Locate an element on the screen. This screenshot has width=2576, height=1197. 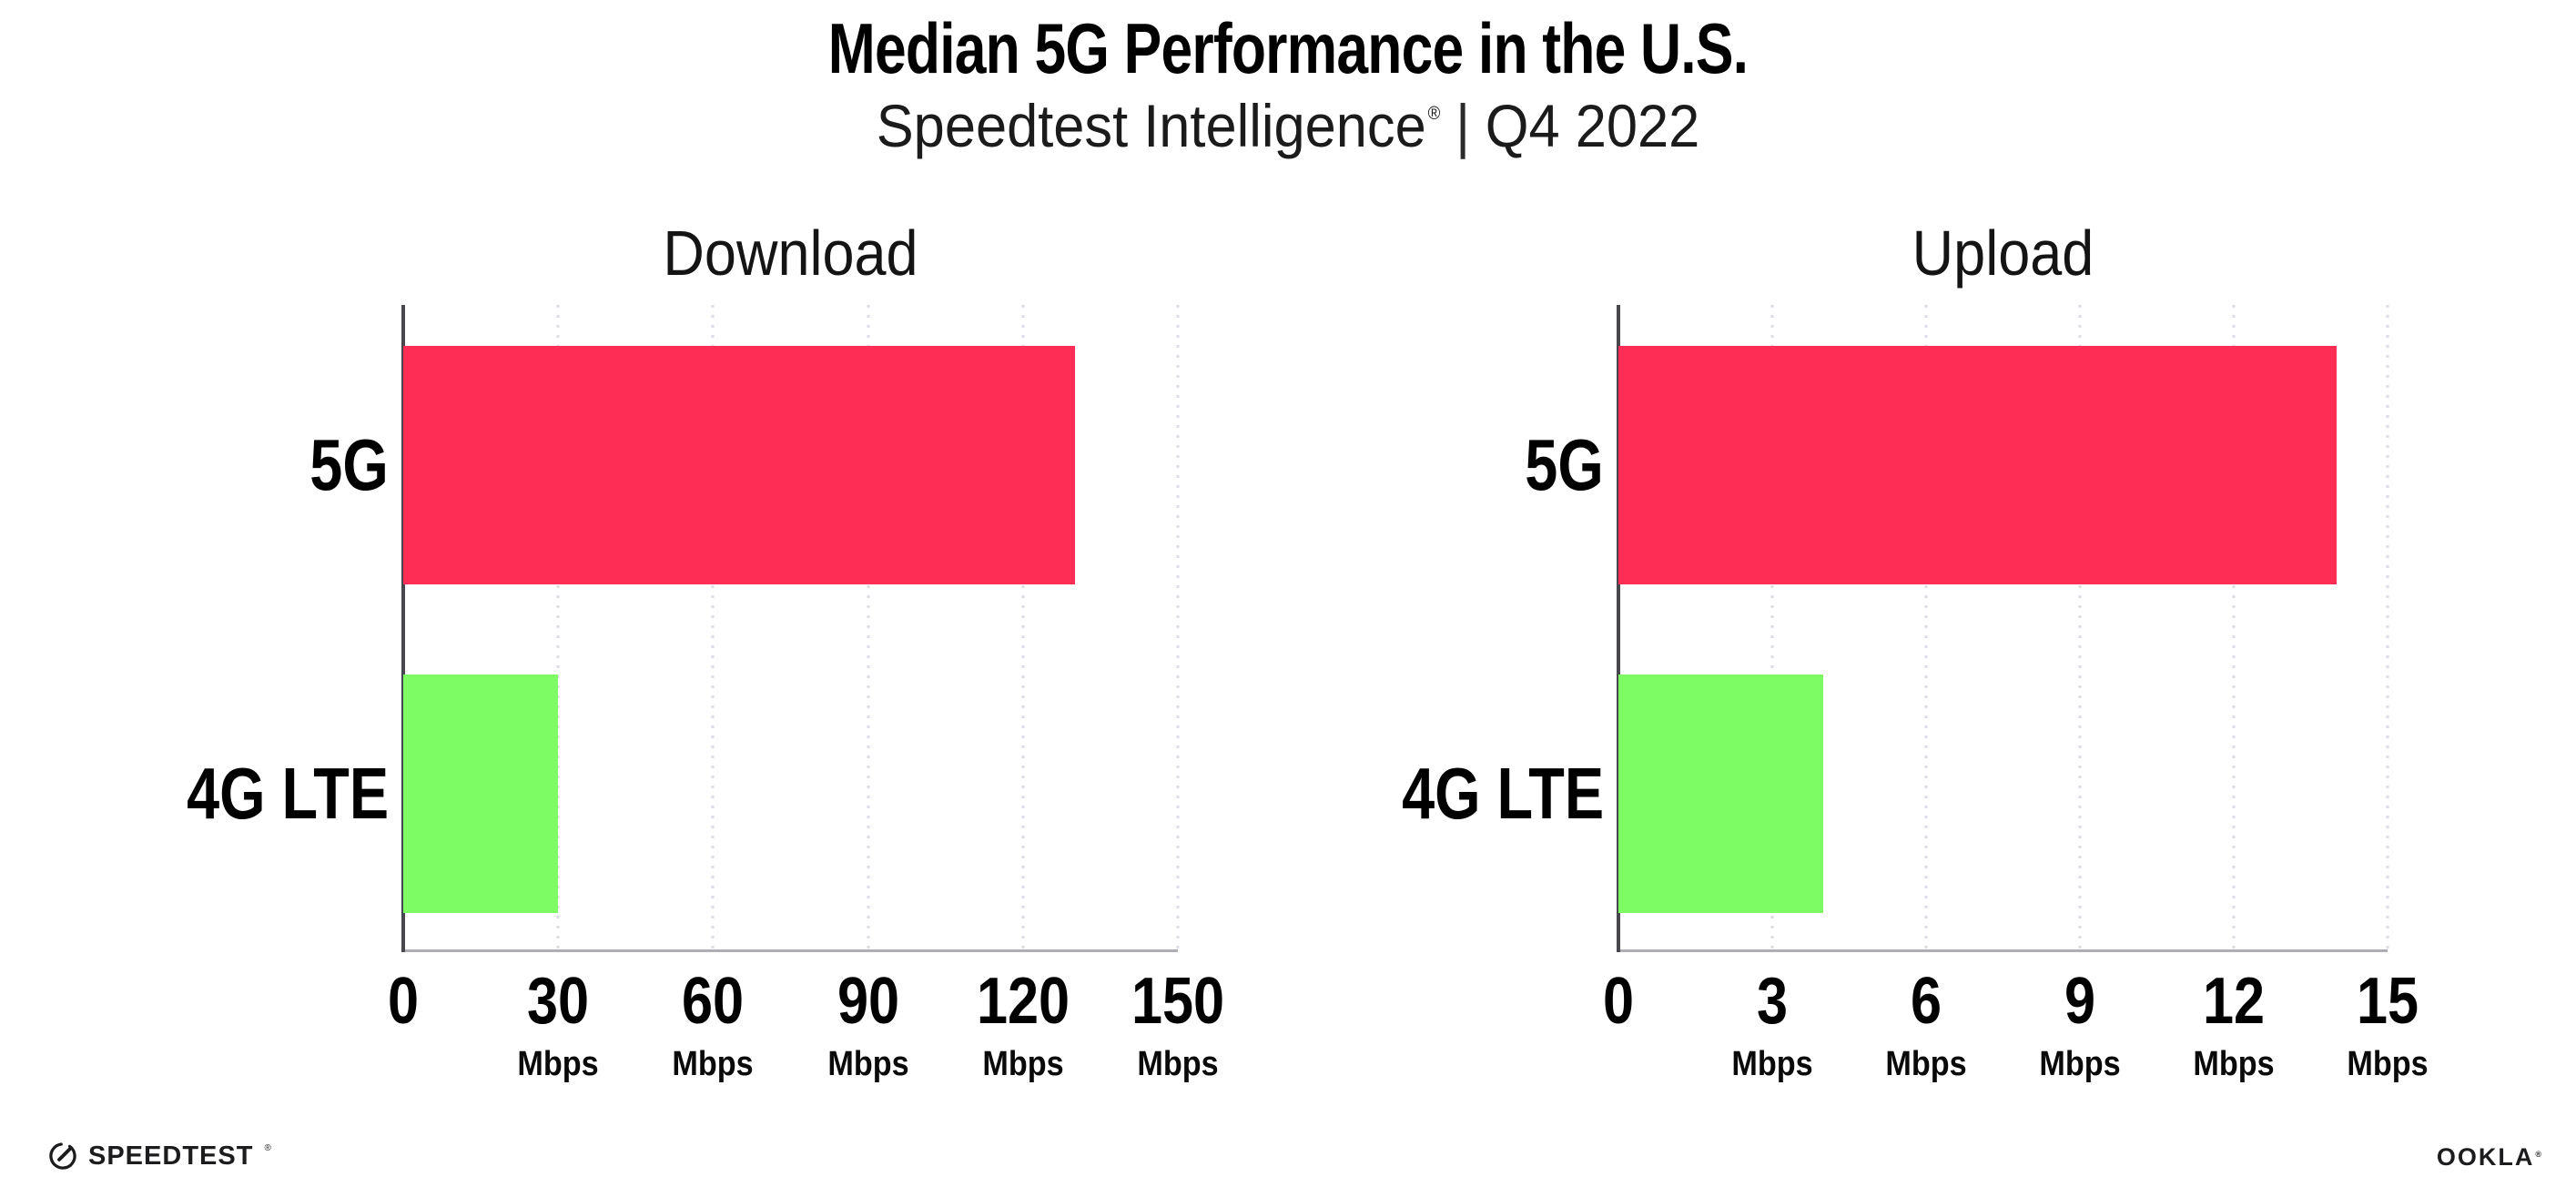
download-y-axis-line is located at coordinates (403, 628).